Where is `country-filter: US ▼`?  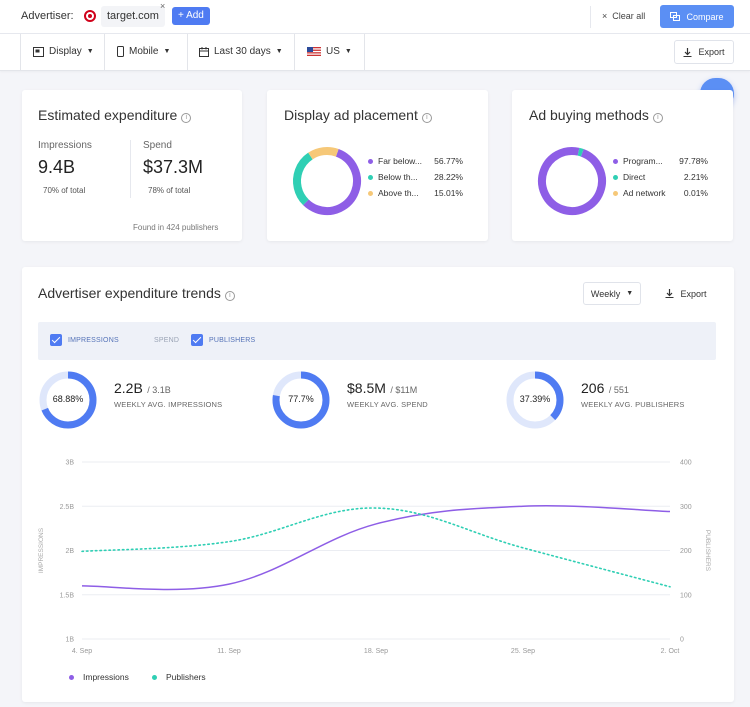
country-filter: US ▼ is located at coordinates (329, 51).